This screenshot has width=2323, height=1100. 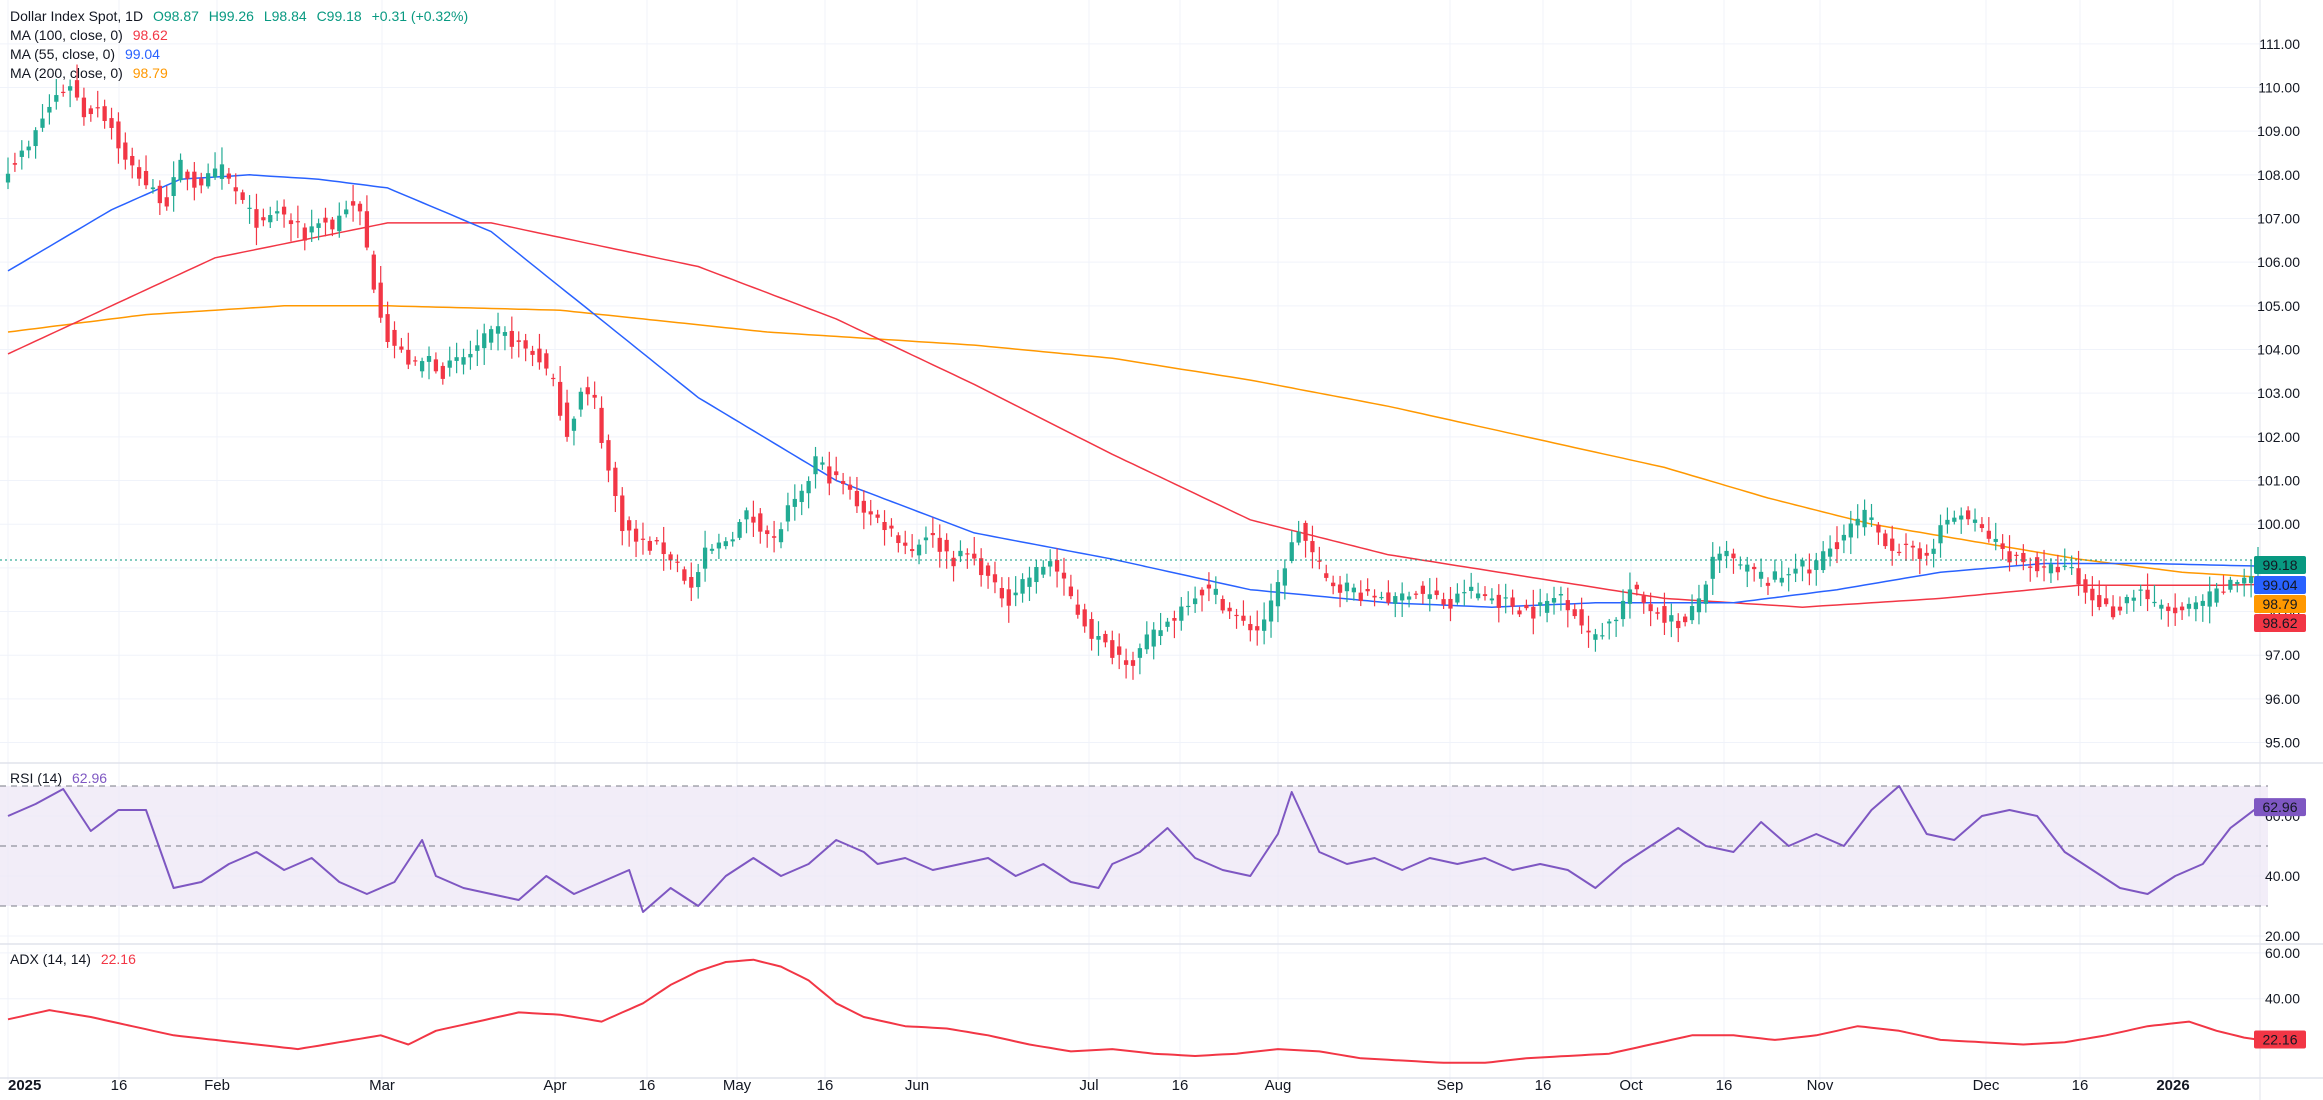 I want to click on close-value: C99.18, so click(x=339, y=16).